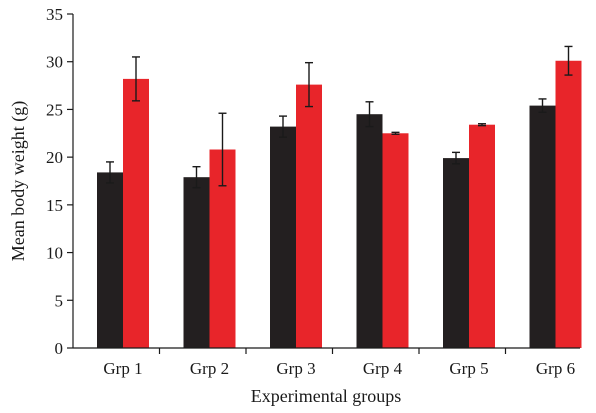 The image size is (596, 413). What do you see at coordinates (54, 157) in the screenshot?
I see `y-tick-label: 20` at bounding box center [54, 157].